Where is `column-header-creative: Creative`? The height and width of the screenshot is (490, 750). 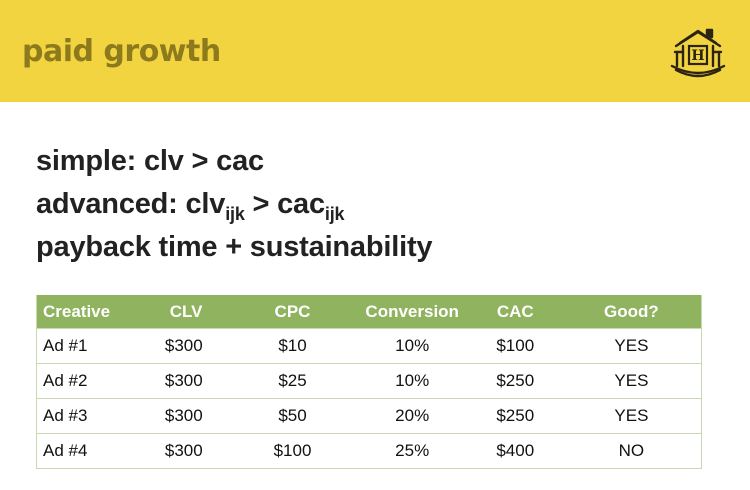 column-header-creative: Creative is located at coordinates (89, 312).